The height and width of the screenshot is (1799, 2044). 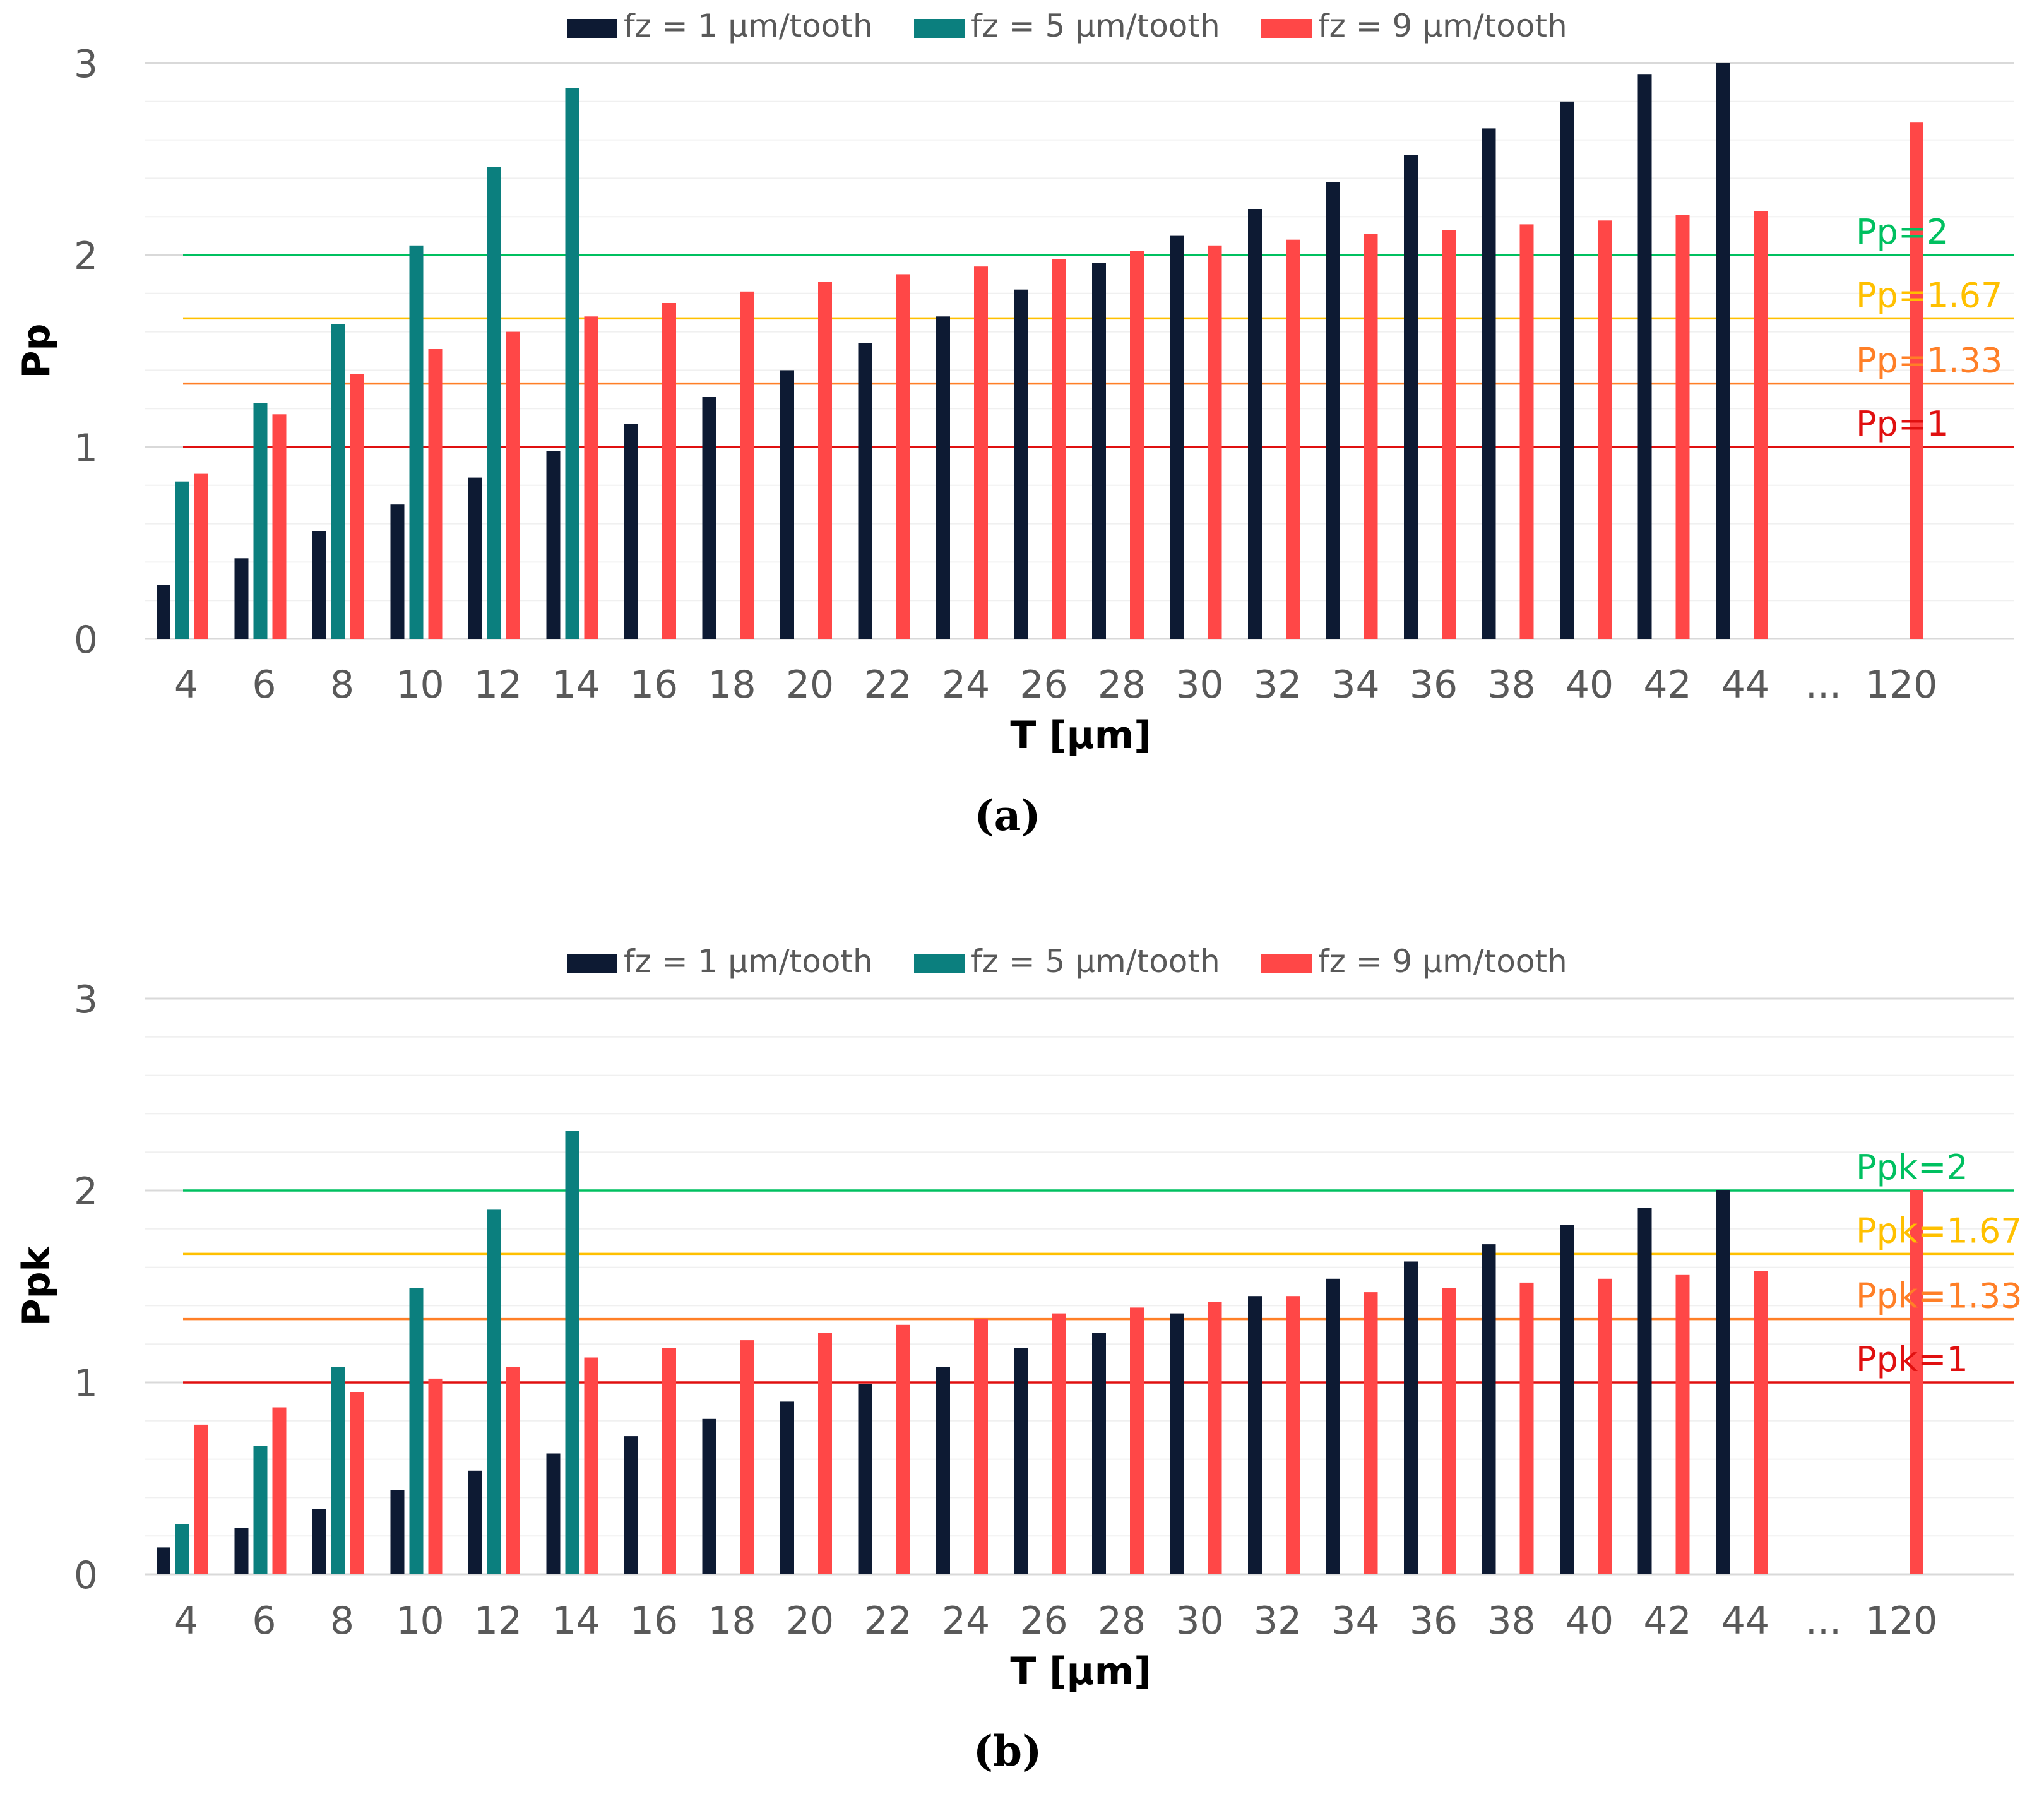 I want to click on legend-label: fz = 9 μm/tooth, so click(x=1442, y=26).